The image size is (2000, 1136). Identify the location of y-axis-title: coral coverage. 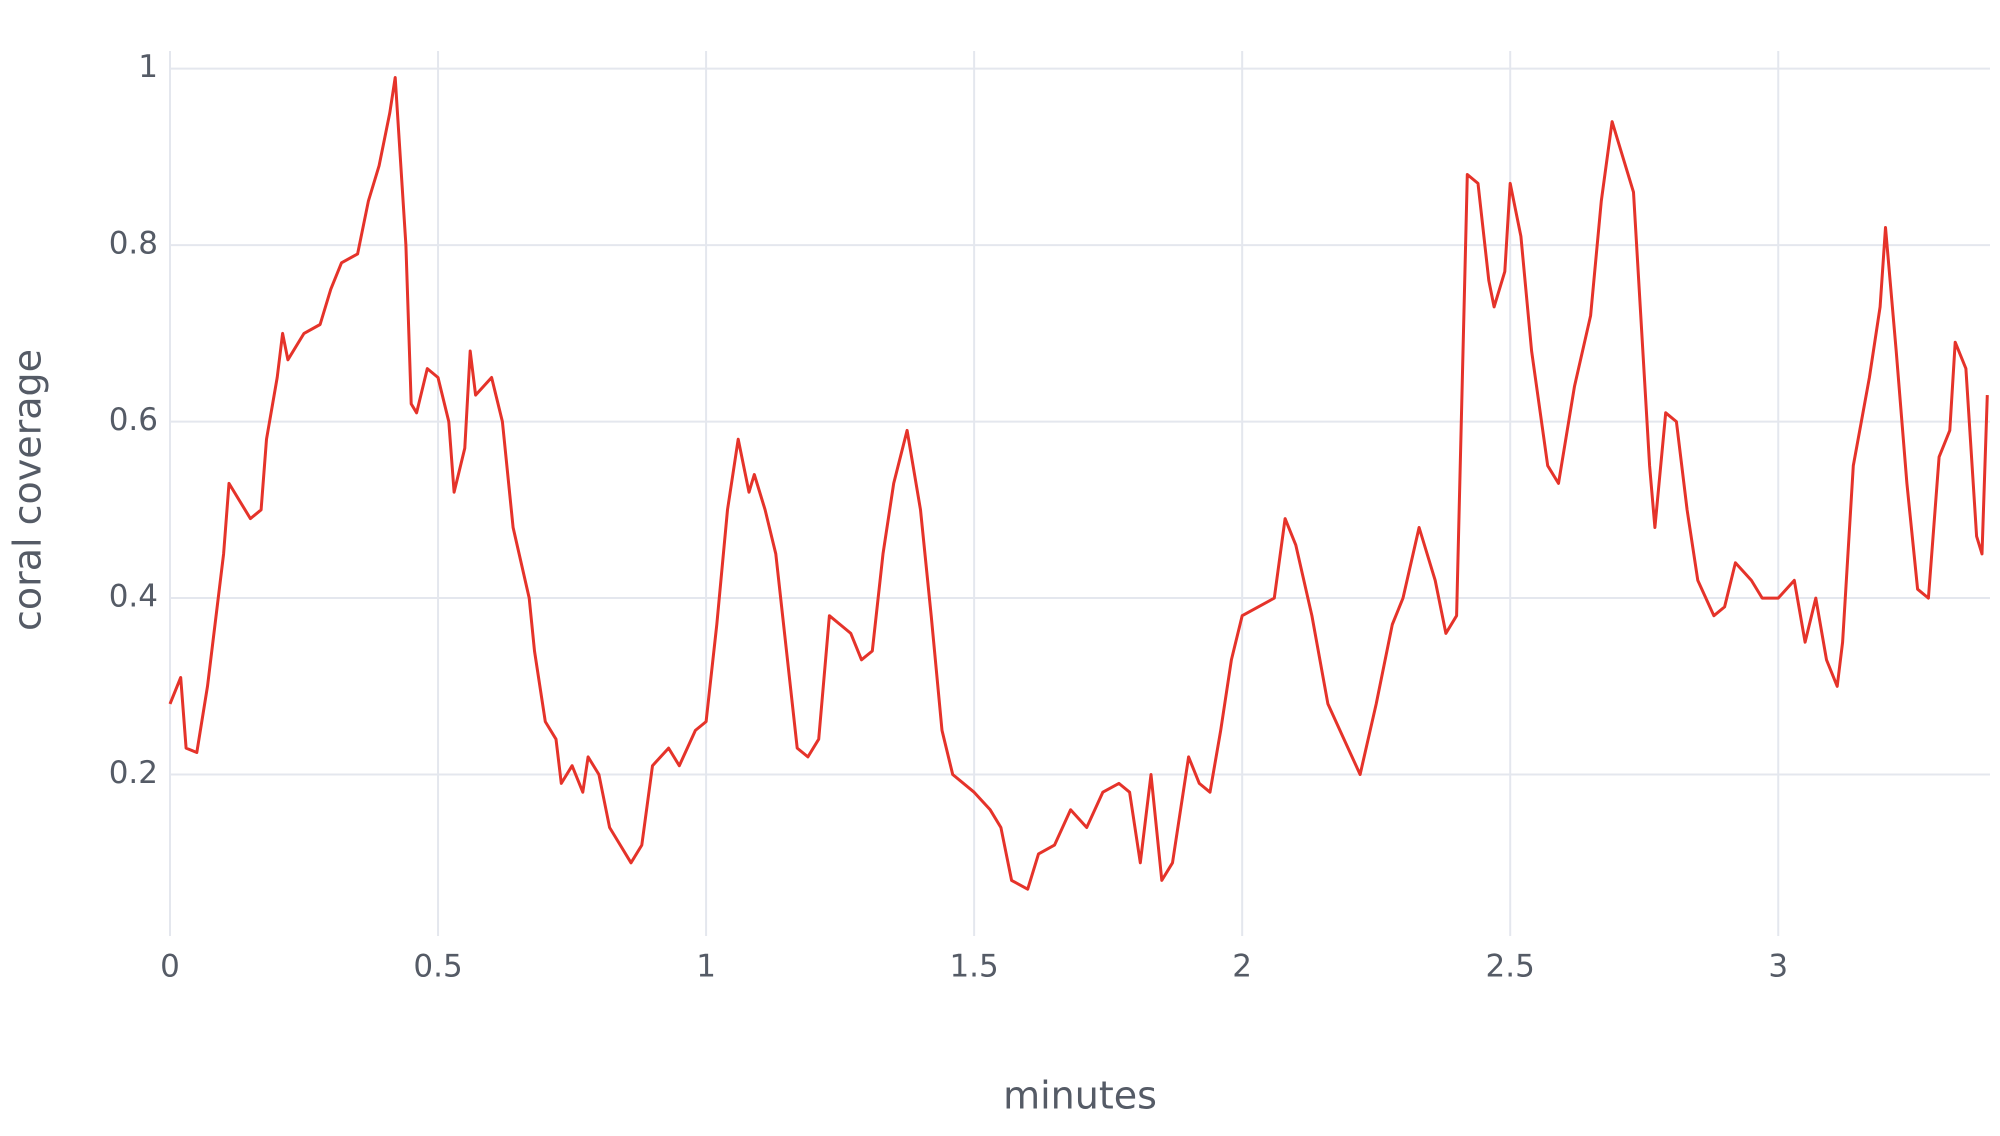
(28, 490).